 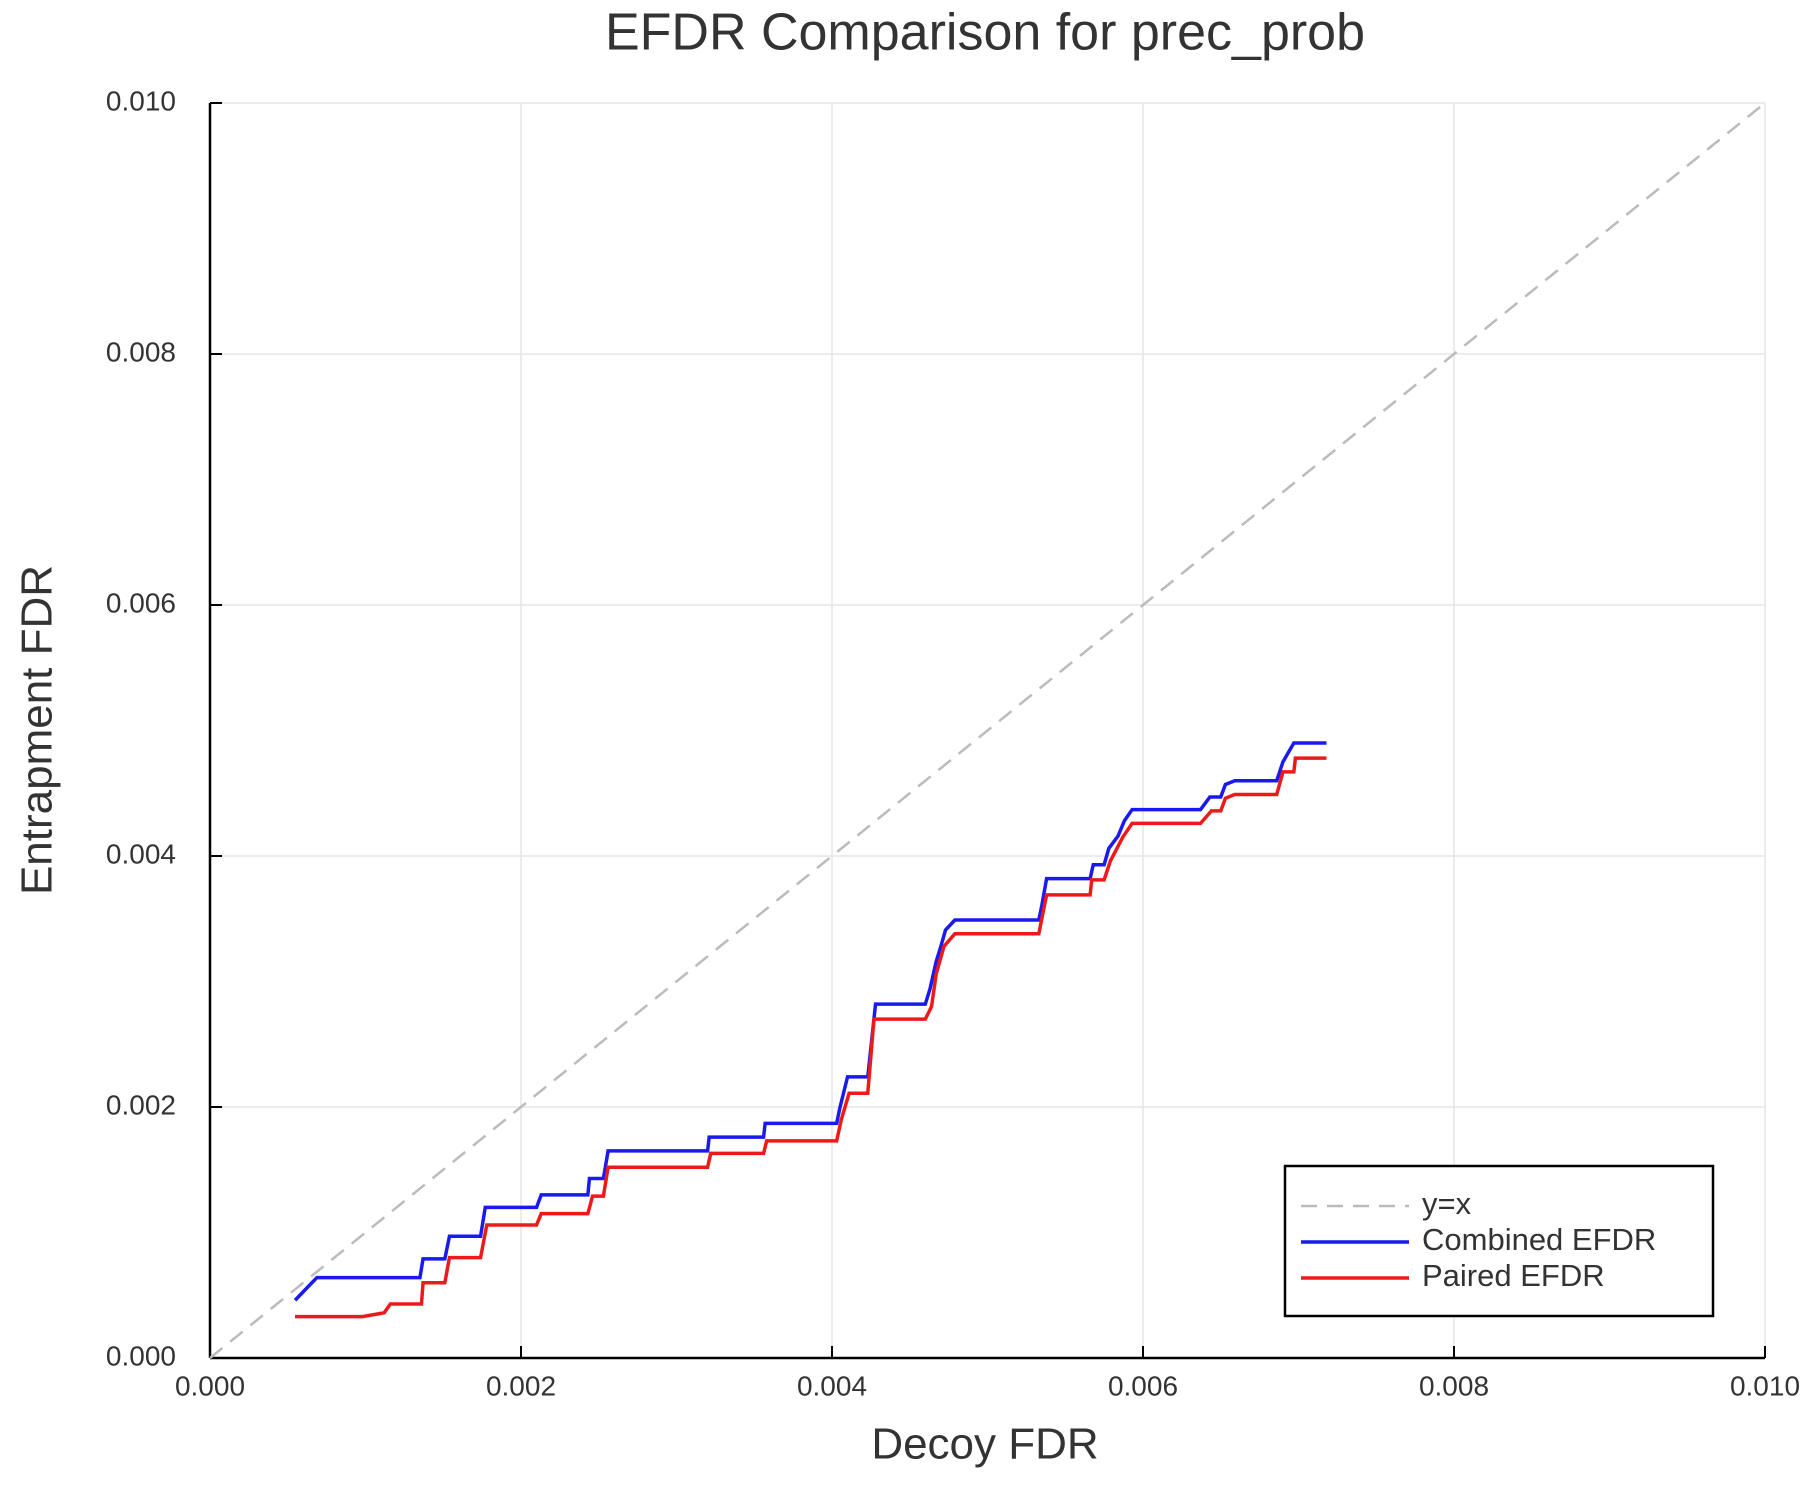 I want to click on y-tick-label: 0.000, so click(x=141, y=1355).